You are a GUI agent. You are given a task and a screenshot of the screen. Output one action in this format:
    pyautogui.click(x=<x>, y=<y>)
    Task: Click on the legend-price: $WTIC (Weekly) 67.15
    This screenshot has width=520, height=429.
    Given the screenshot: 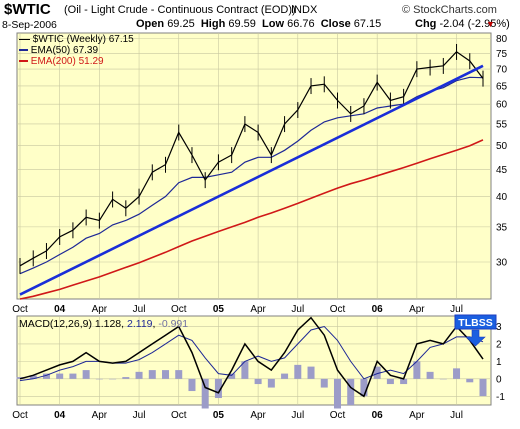 What is the action you would take?
    pyautogui.click(x=76, y=39)
    